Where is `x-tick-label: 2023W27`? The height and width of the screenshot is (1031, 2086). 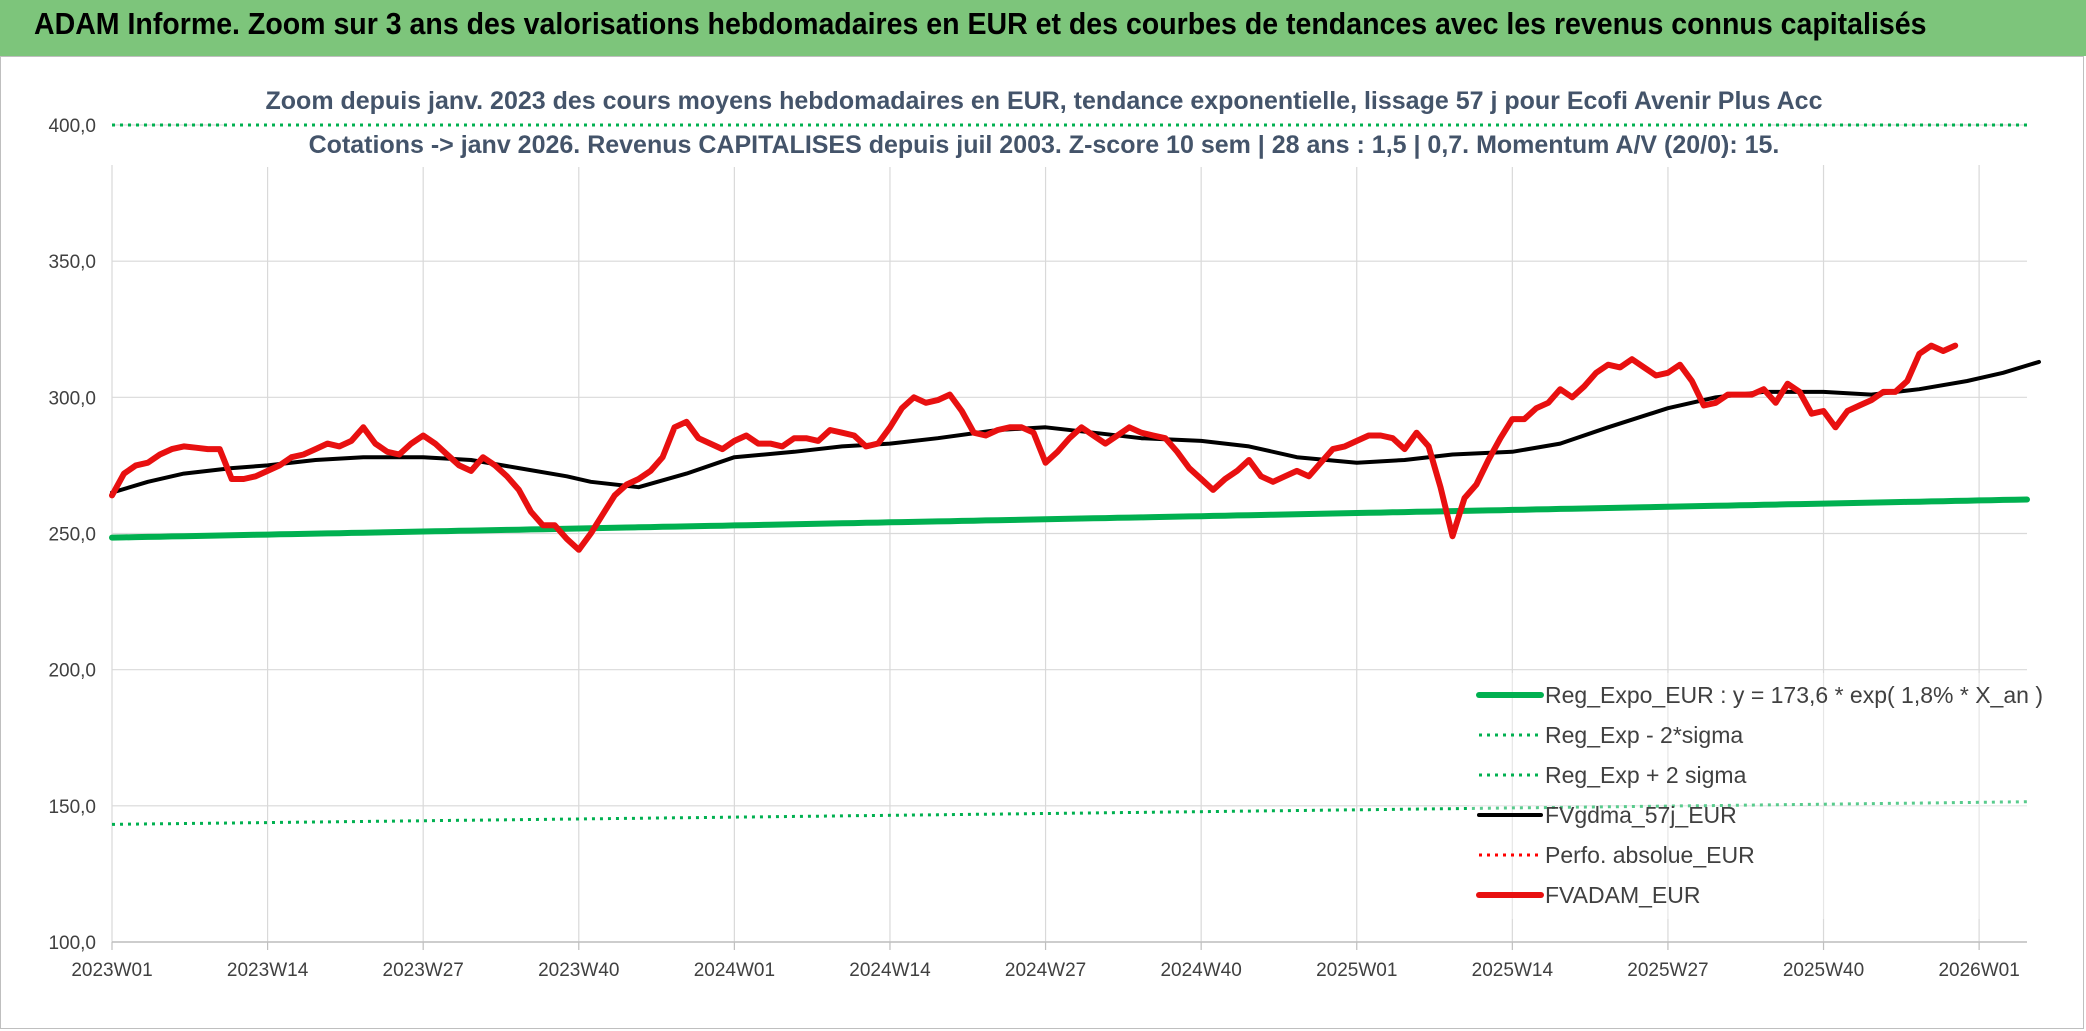 x-tick-label: 2023W27 is located at coordinates (423, 970).